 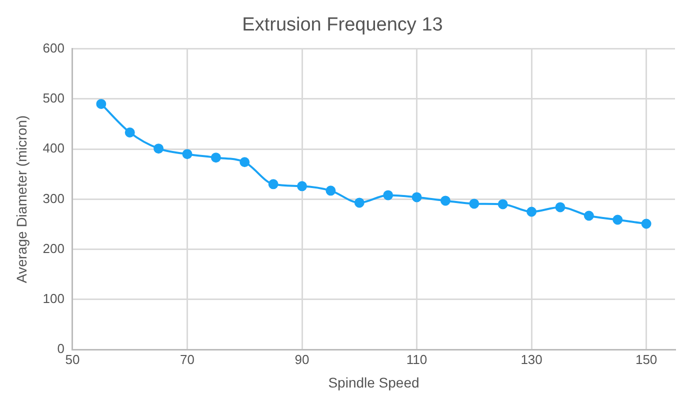 I want to click on y-tick-label: 100, so click(x=53, y=298).